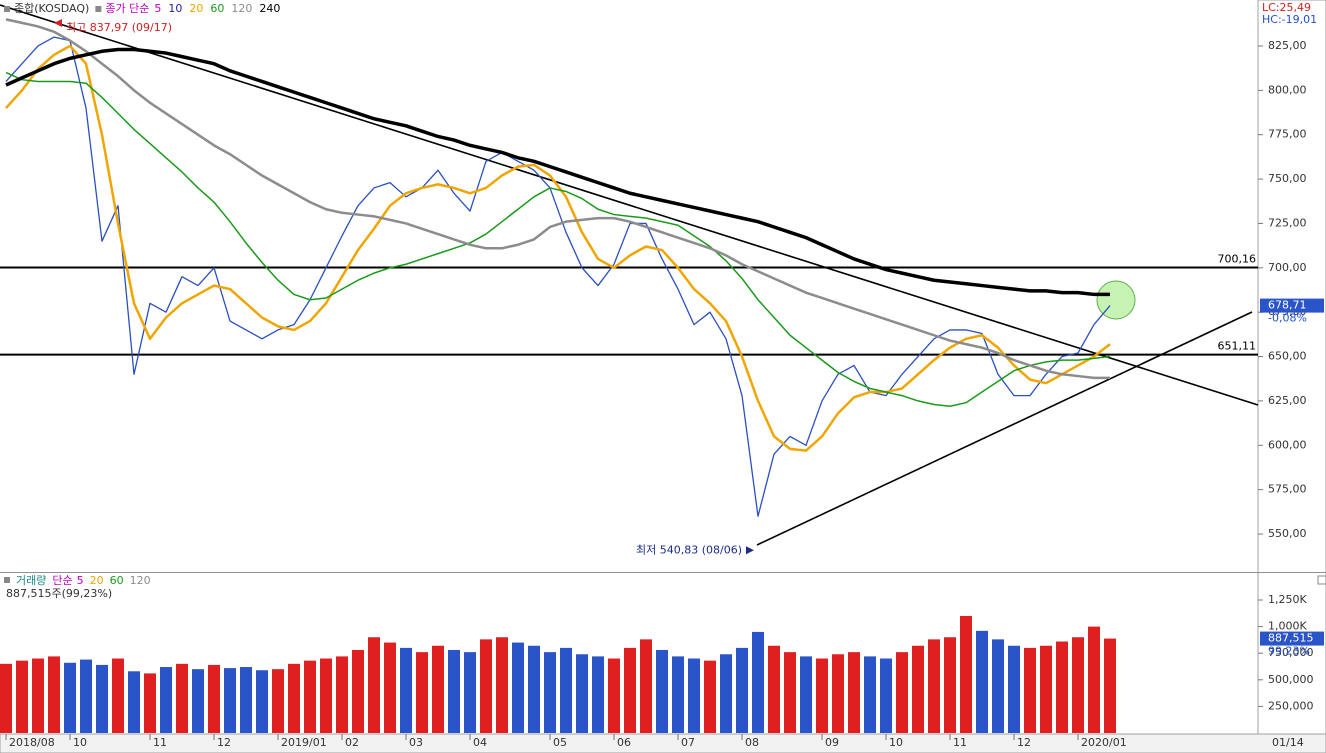 The width and height of the screenshot is (1326, 753). I want to click on low-marker, so click(750, 550).